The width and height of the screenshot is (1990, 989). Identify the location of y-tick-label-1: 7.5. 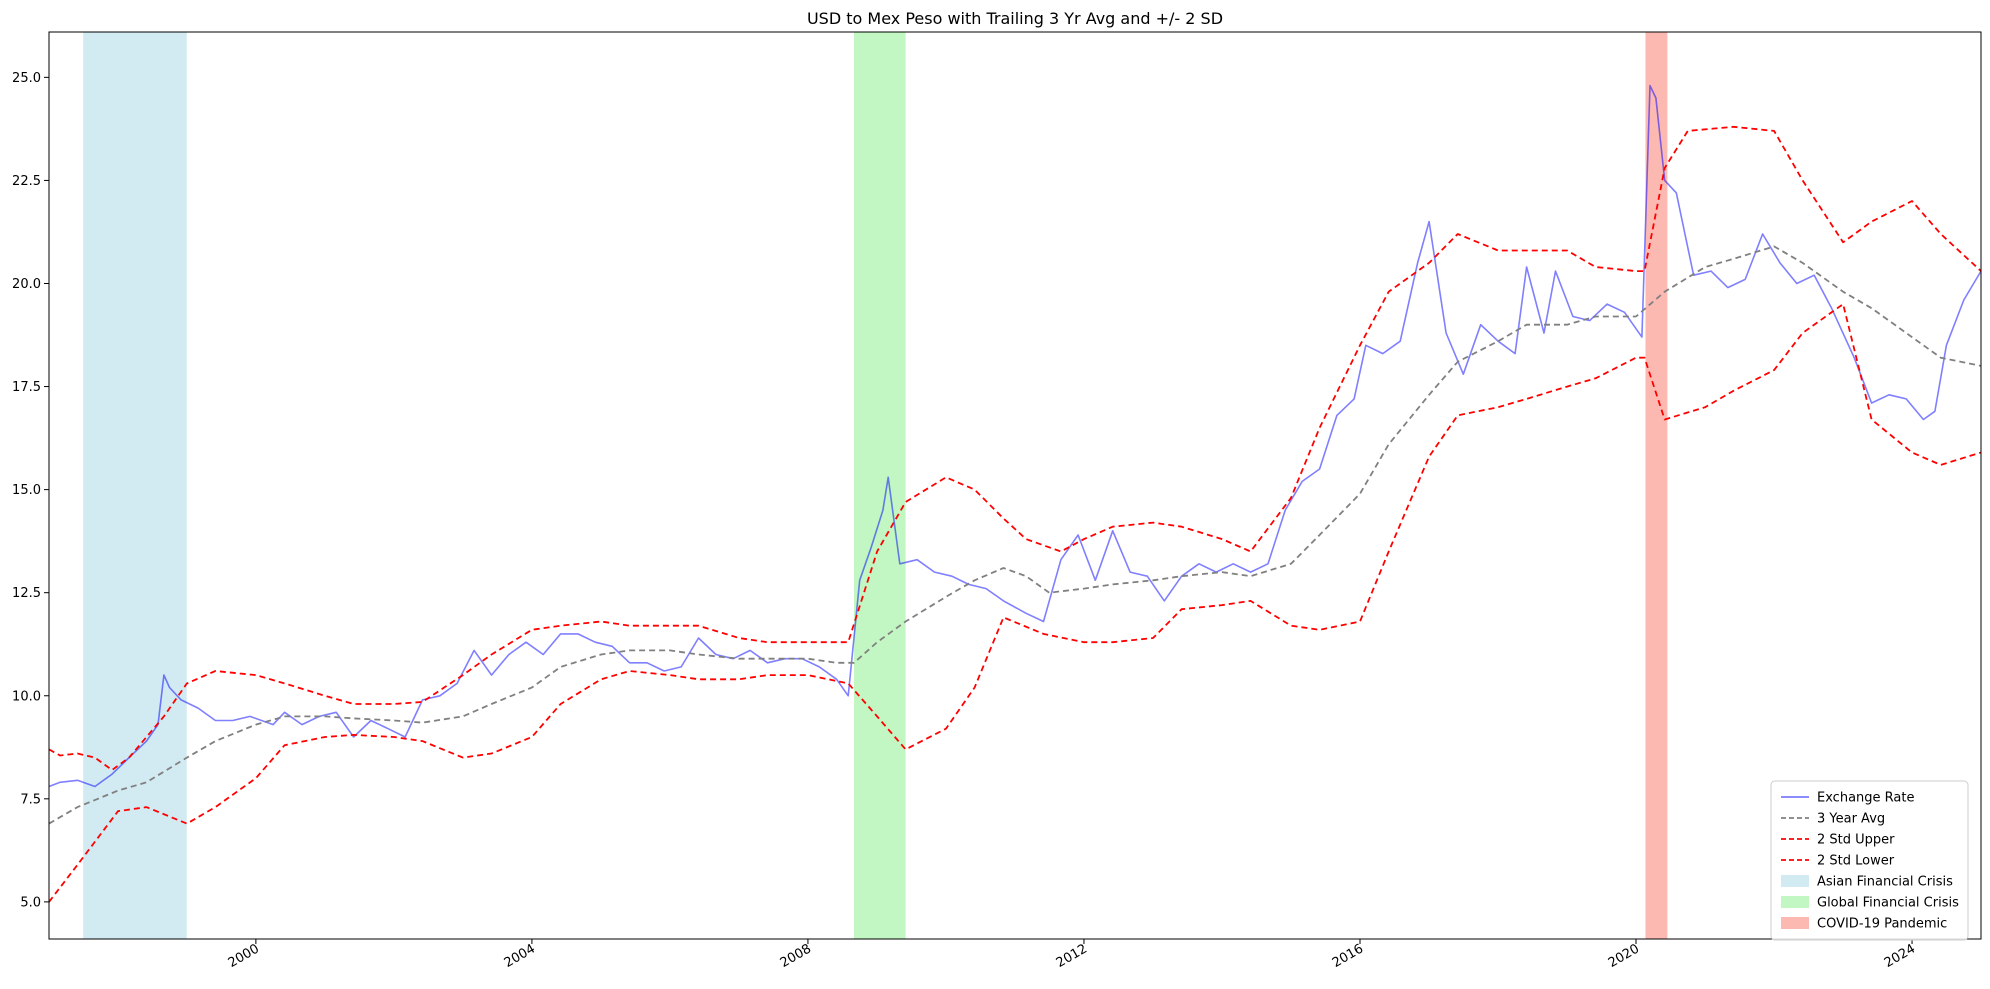
(30, 799).